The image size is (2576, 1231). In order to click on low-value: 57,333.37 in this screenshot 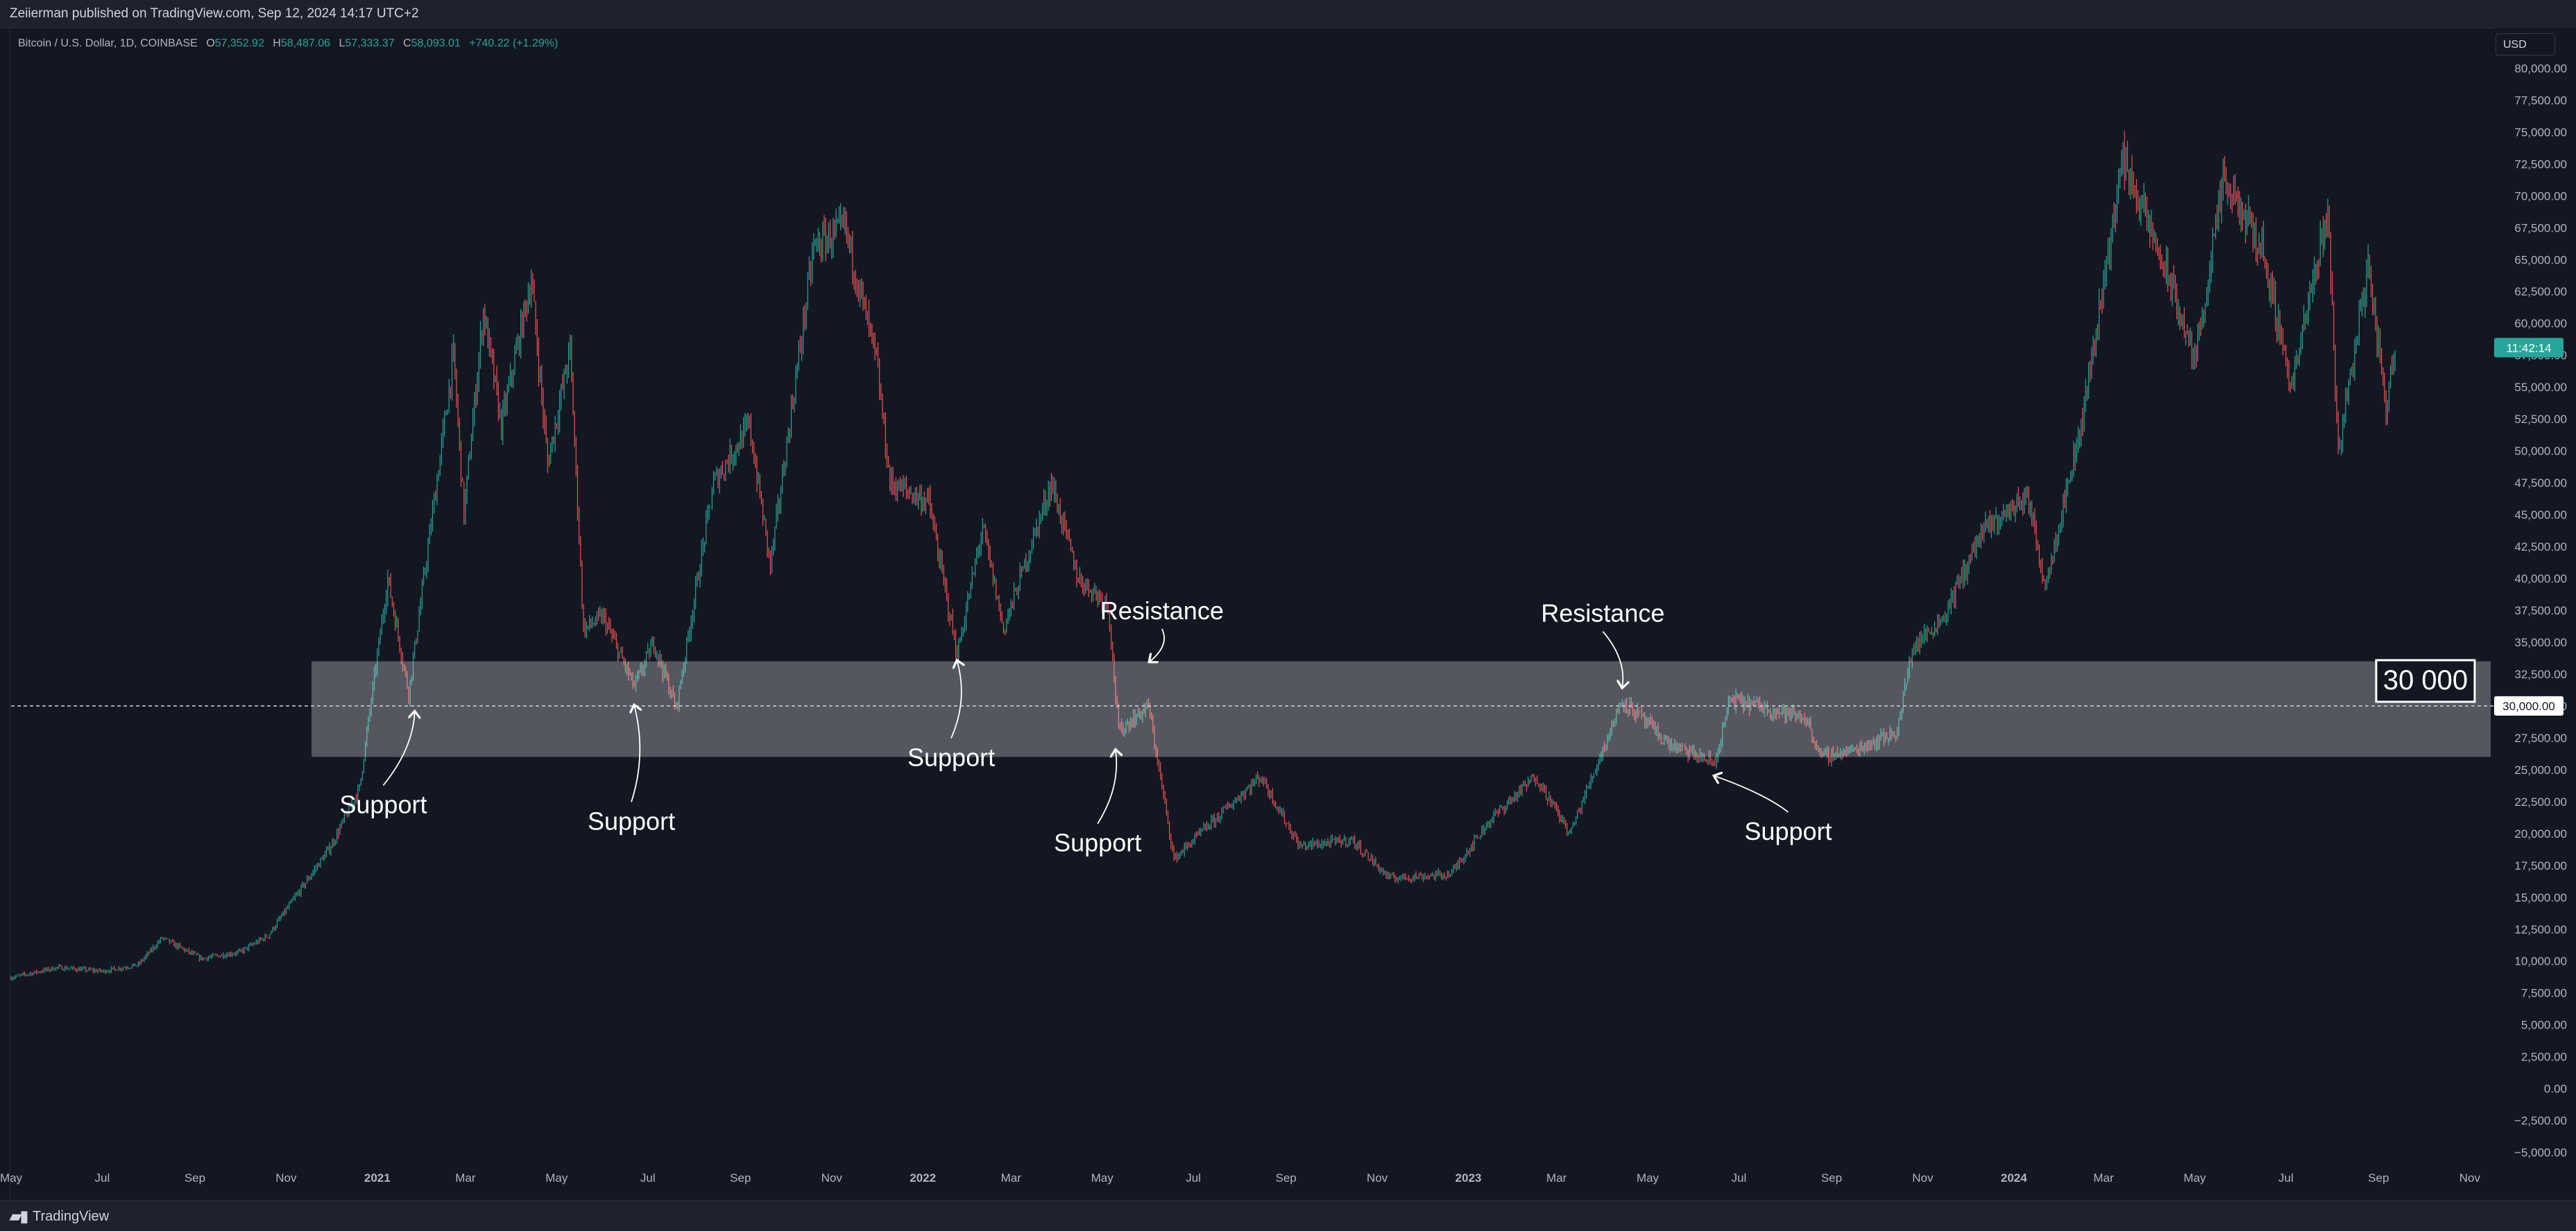, I will do `click(370, 43)`.